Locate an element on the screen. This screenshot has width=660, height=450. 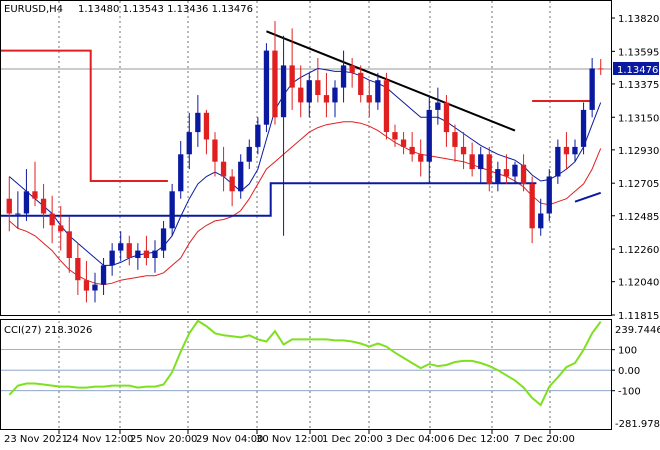
time-label: 29 Nov 04:00 is located at coordinates (229, 439).